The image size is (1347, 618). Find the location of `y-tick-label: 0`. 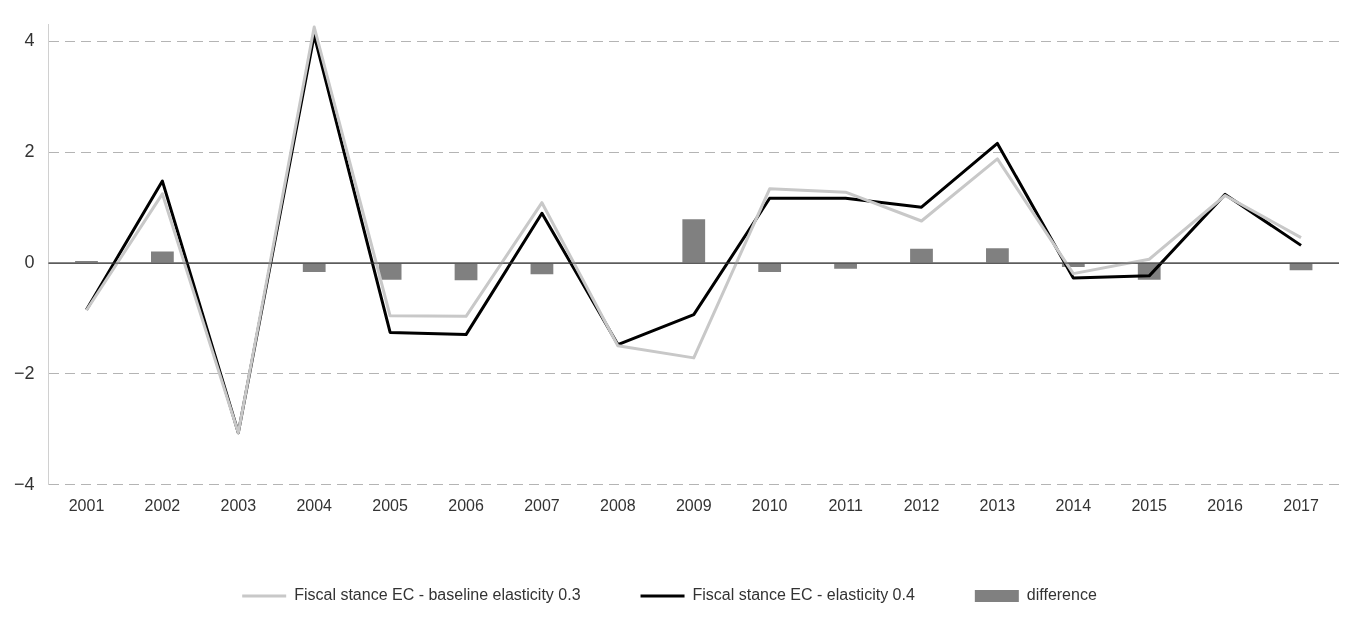

y-tick-label: 0 is located at coordinates (29, 262).